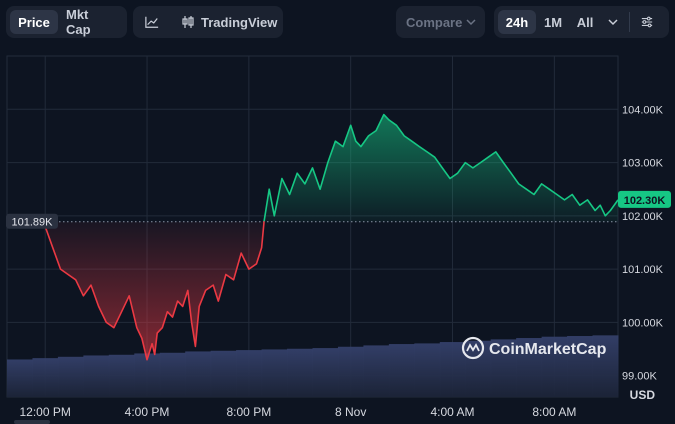 This screenshot has width=675, height=424. I want to click on price-line-below-baseline, so click(154, 291).